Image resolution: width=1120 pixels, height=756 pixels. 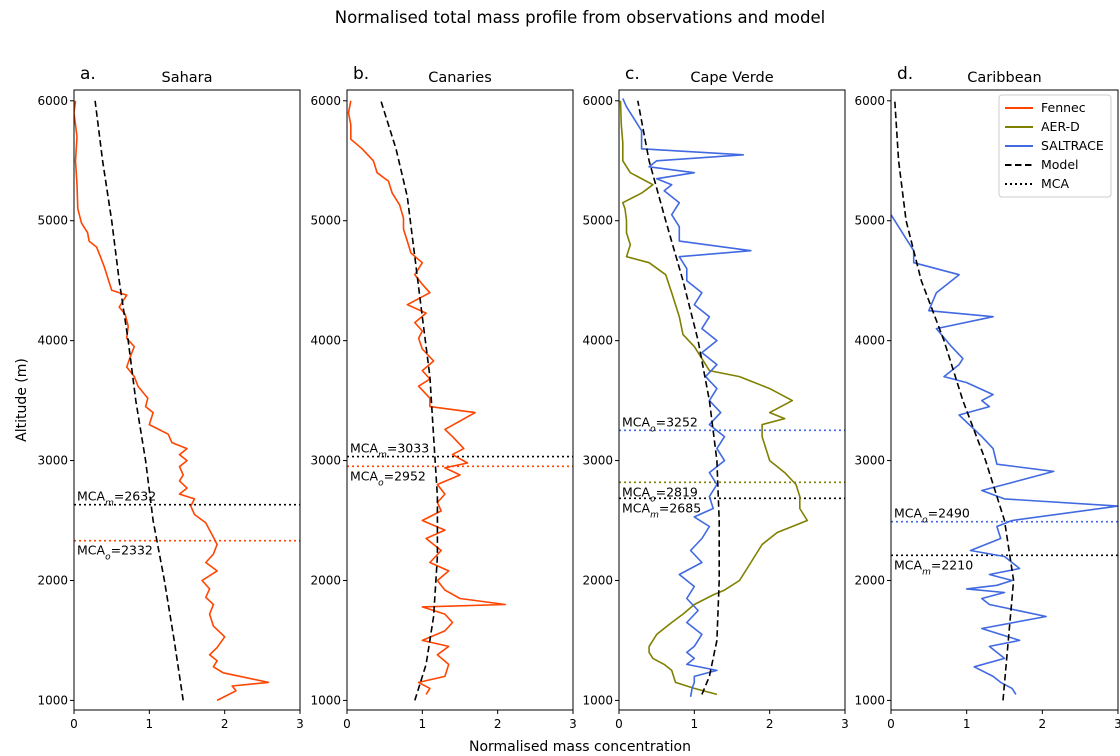 I want to click on legend-entry: SALTRACE, so click(x=1054, y=145).